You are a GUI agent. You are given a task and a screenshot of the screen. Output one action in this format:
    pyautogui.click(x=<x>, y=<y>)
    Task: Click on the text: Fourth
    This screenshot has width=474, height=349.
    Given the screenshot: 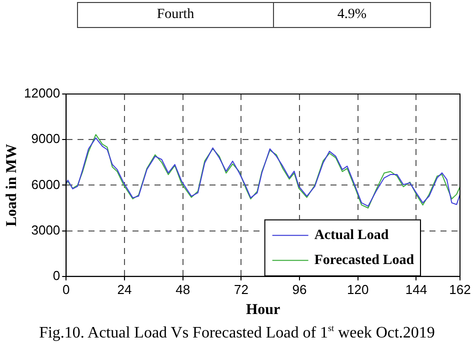 What is the action you would take?
    pyautogui.click(x=176, y=15)
    